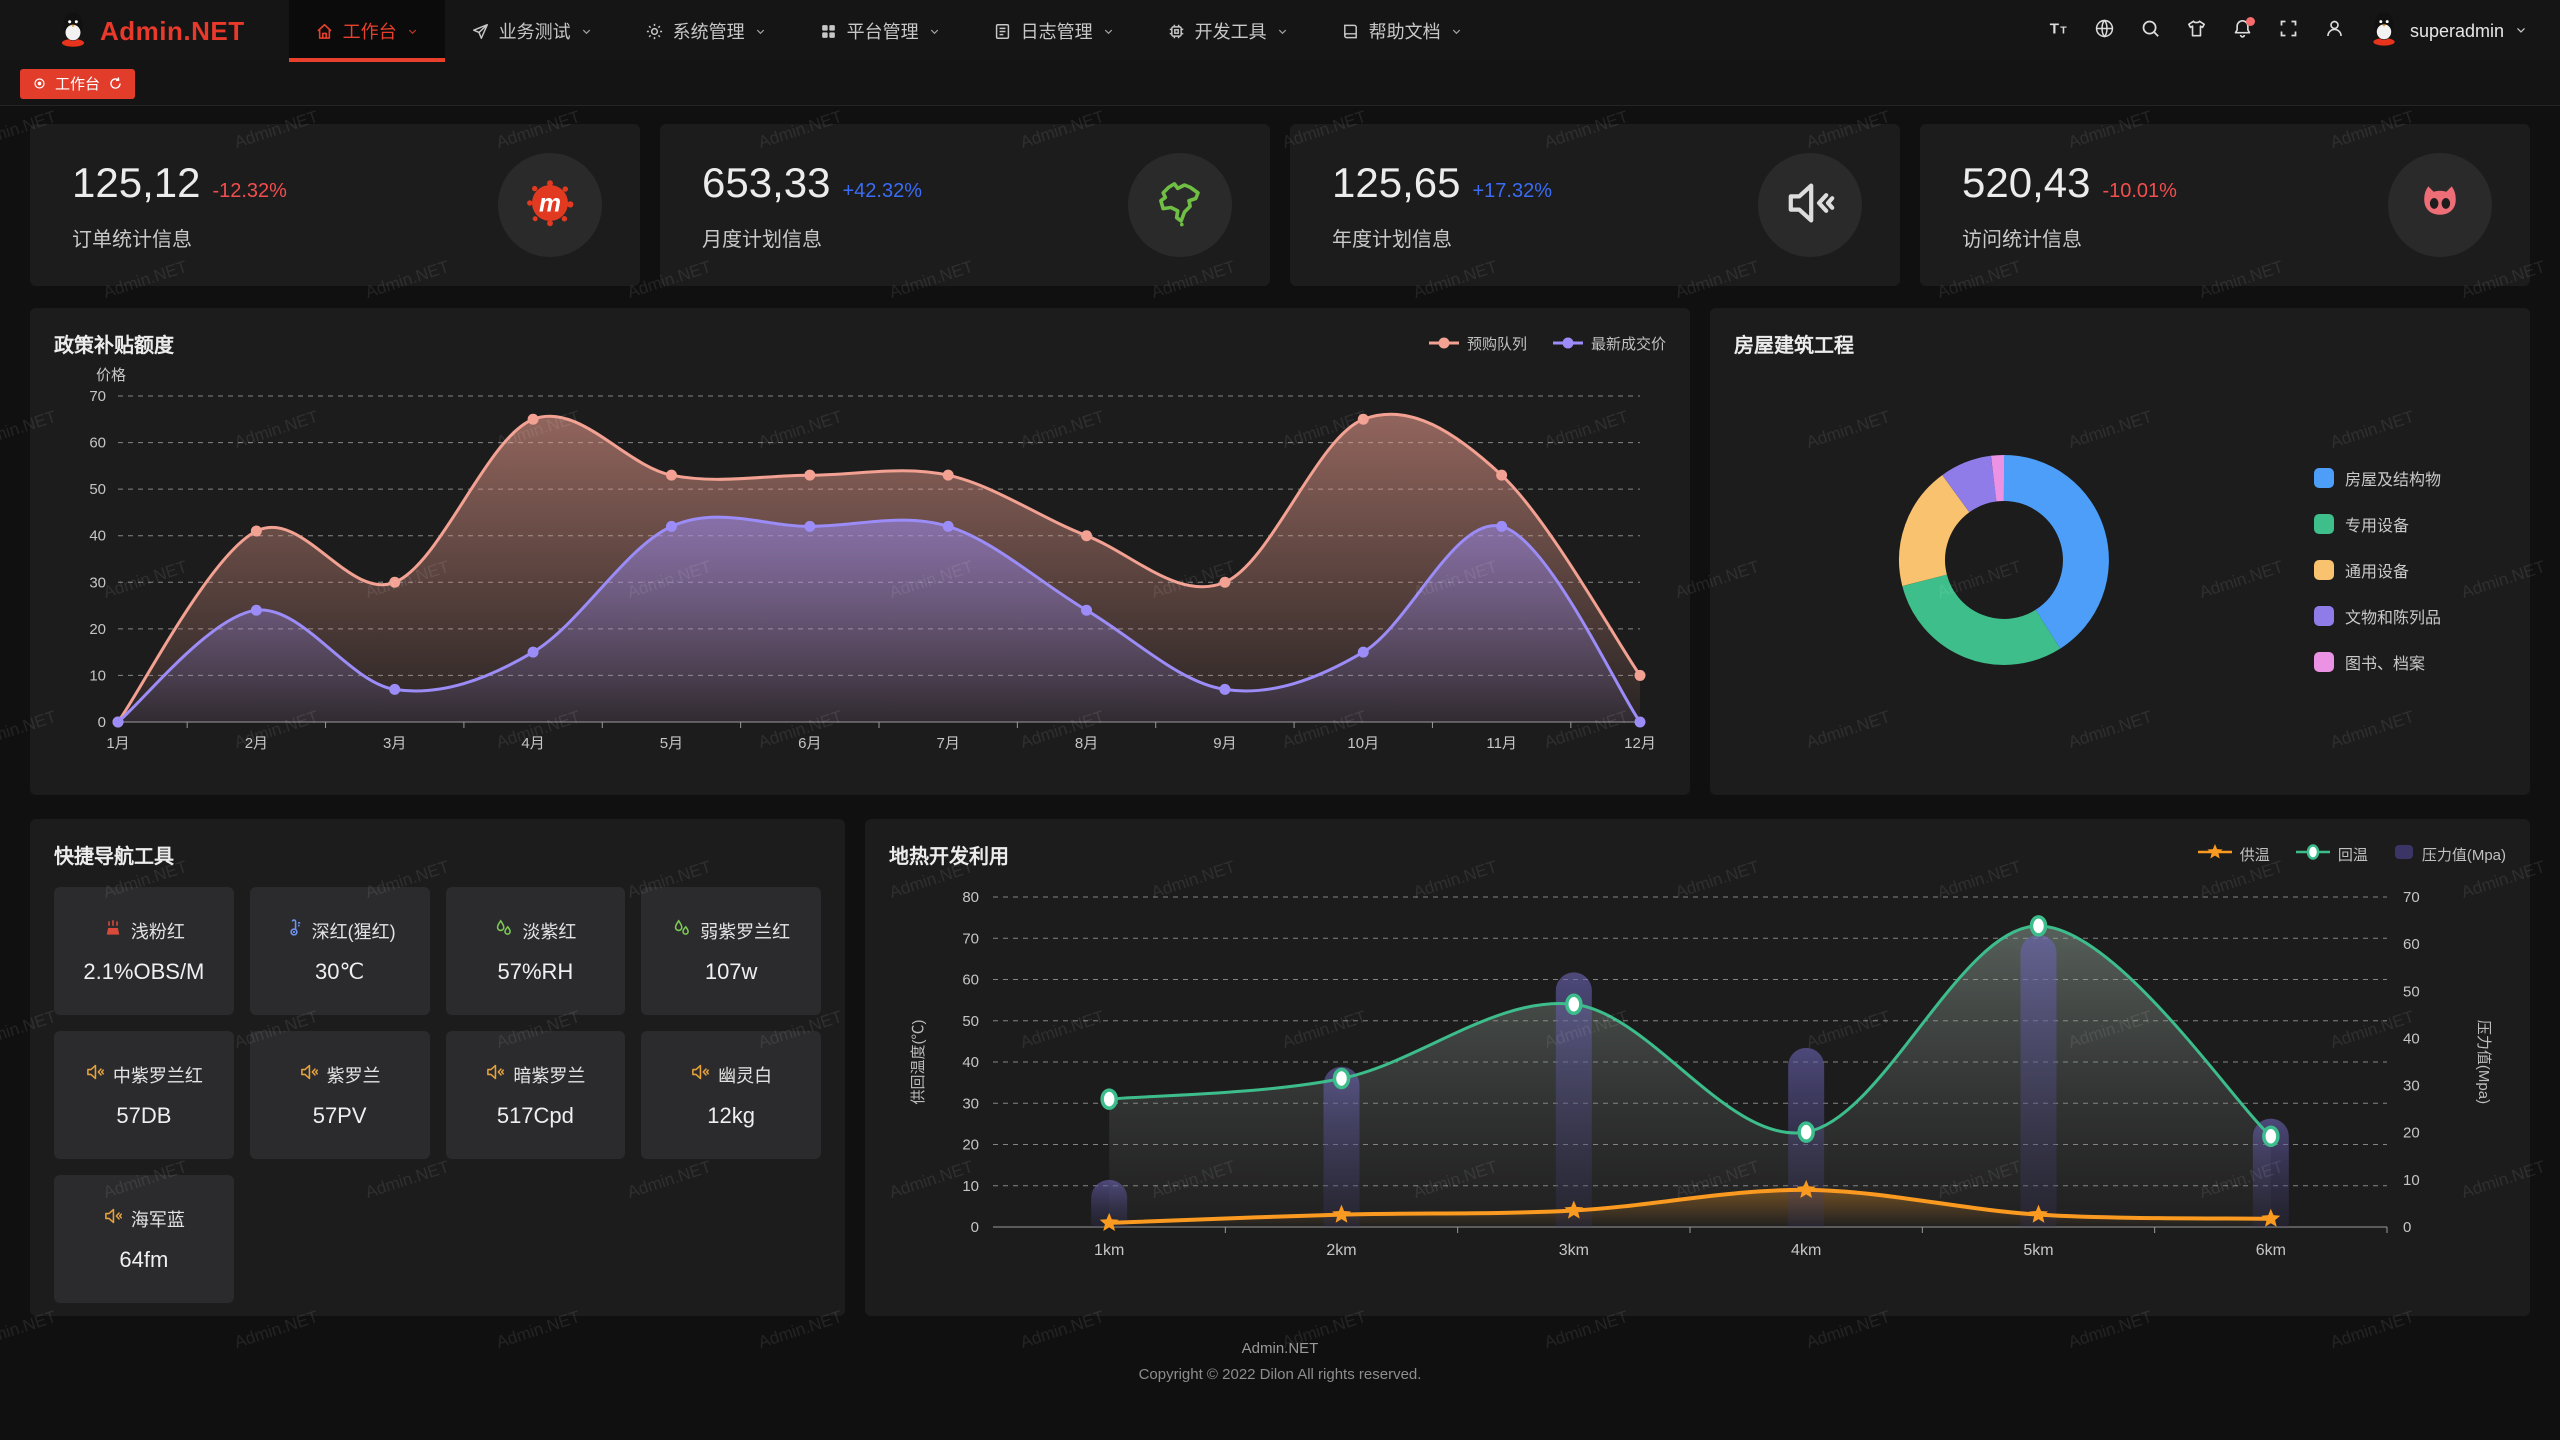 The image size is (2560, 1440). I want to click on search-icon-button, so click(2151, 31).